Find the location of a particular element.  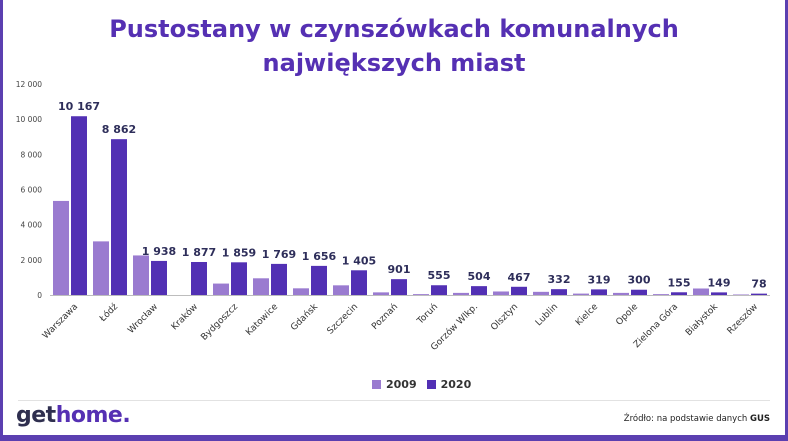

x-category-label: Wrocław is located at coordinates (143, 319).